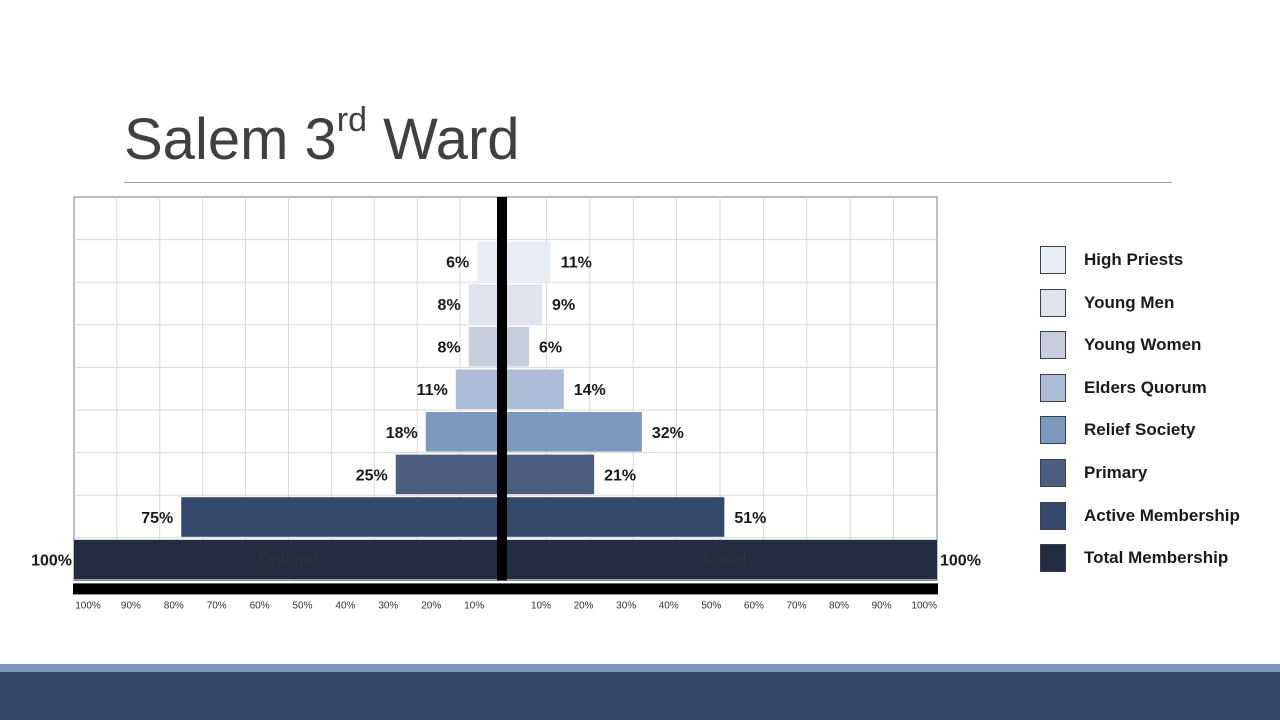 Image resolution: width=1280 pixels, height=720 pixels. What do you see at coordinates (431, 605) in the screenshot?
I see `tick-label-left: 20%` at bounding box center [431, 605].